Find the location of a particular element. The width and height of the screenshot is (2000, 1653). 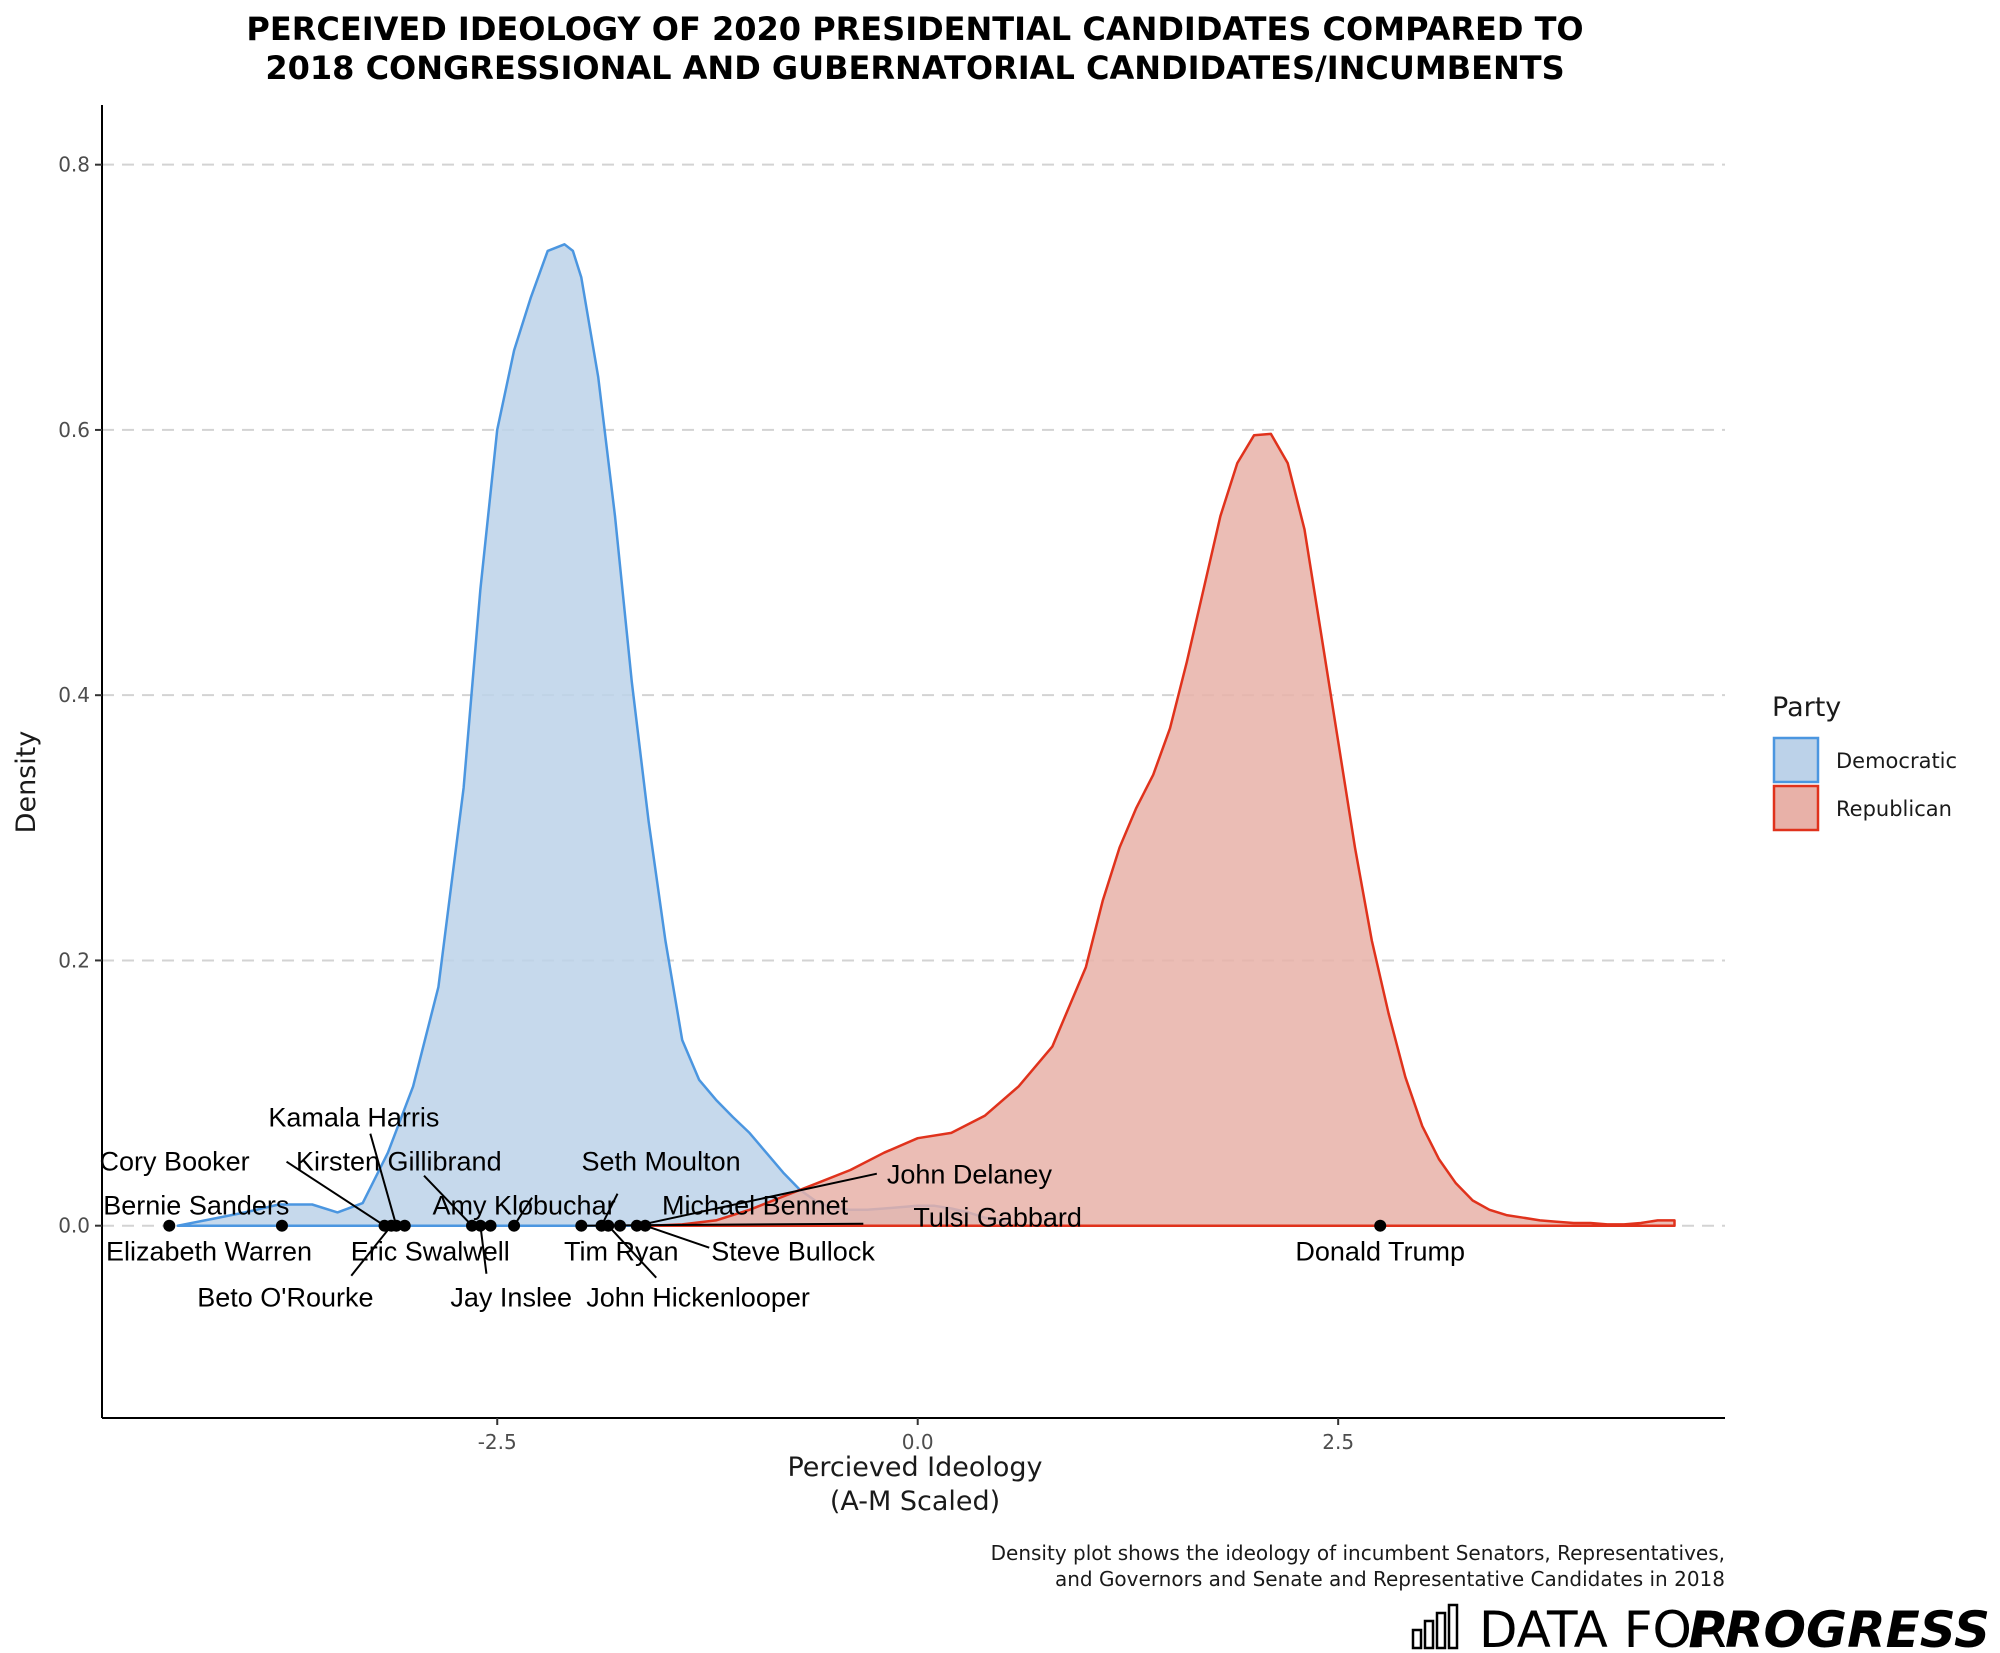

legend-title: Party is located at coordinates (1806, 707).